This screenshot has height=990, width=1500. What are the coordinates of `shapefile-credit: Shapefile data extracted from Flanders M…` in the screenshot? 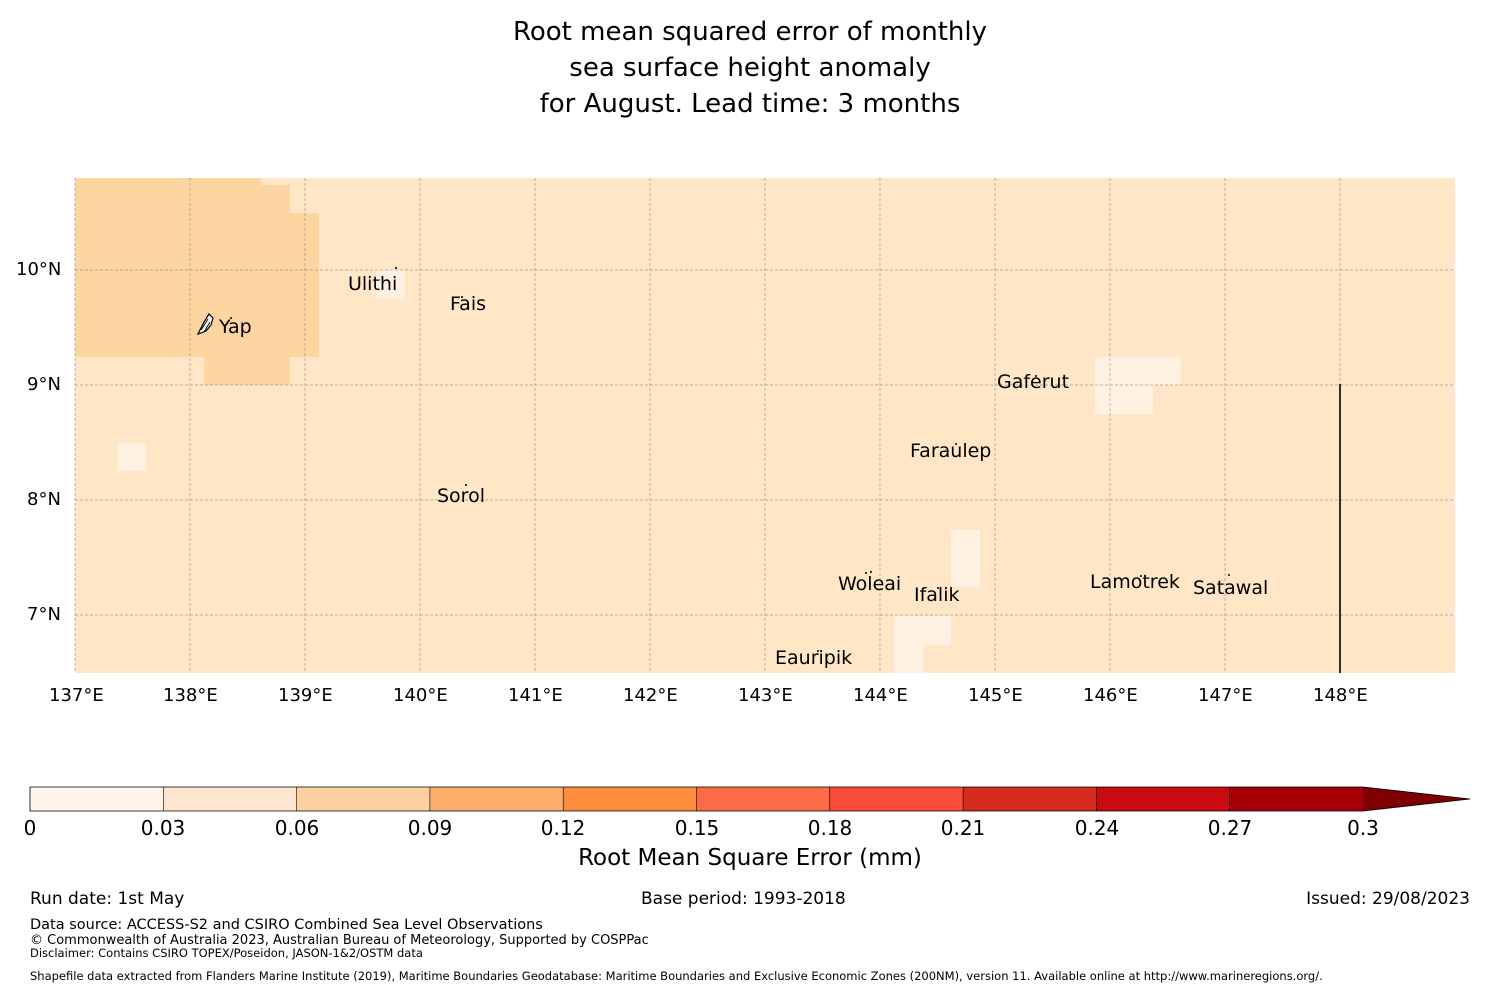 It's located at (676, 976).